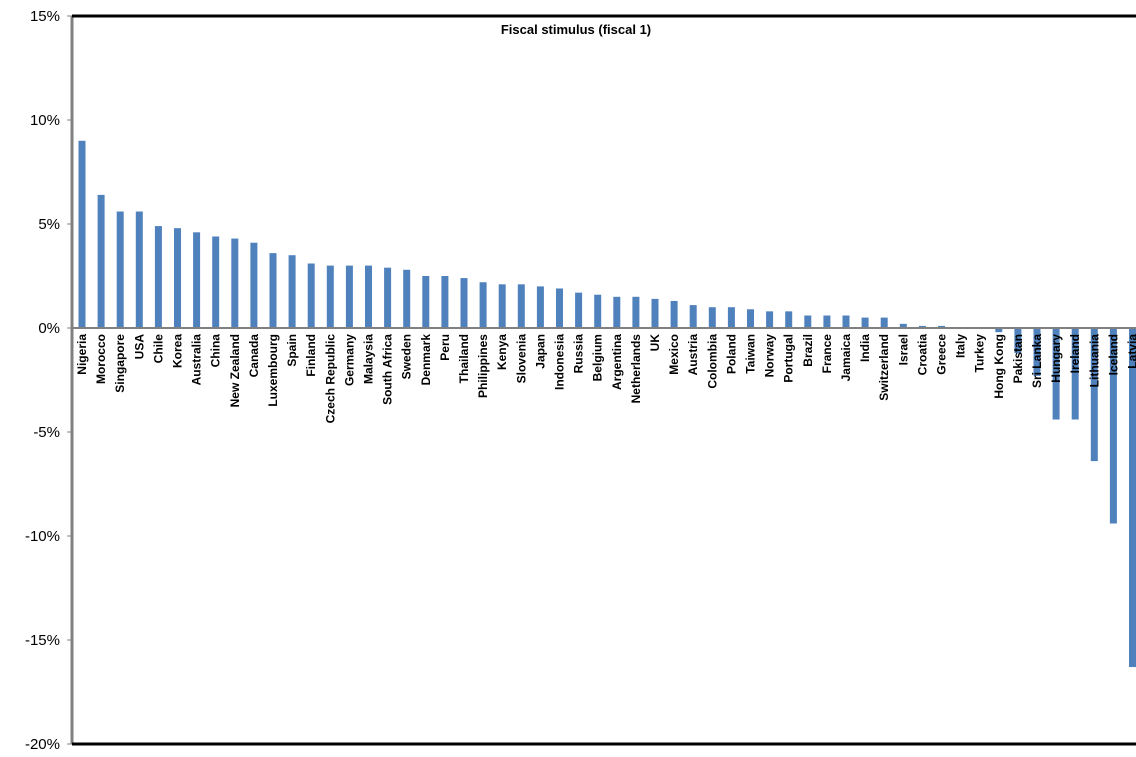 Image resolution: width=1136 pixels, height=757 pixels. Describe the element at coordinates (521, 359) in the screenshot. I see `category-label: Slovenia` at that location.